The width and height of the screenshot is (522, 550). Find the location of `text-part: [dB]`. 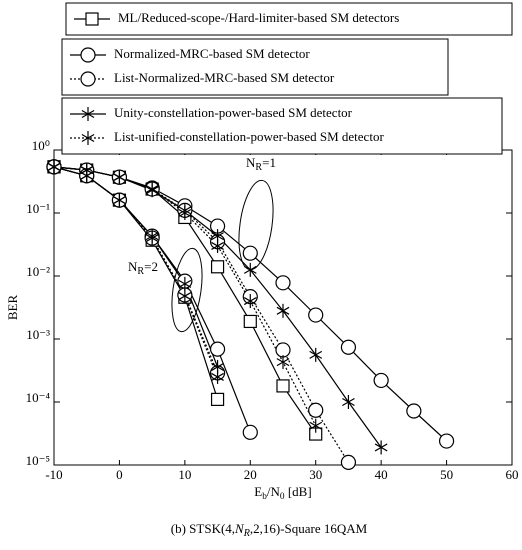

text-part: [dB] is located at coordinates (298, 491).